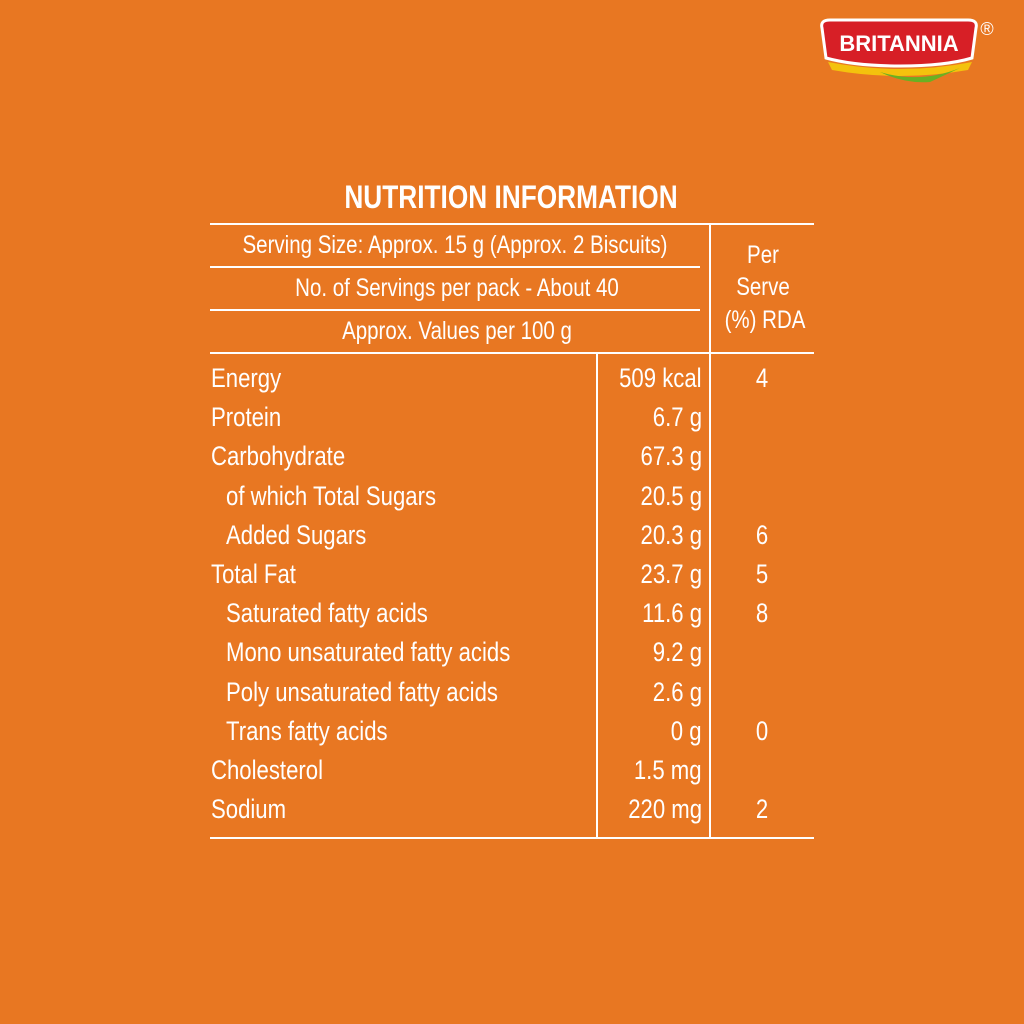 Image resolution: width=1024 pixels, height=1024 pixels. I want to click on nutrient-value: 23.7 g, so click(671, 574).